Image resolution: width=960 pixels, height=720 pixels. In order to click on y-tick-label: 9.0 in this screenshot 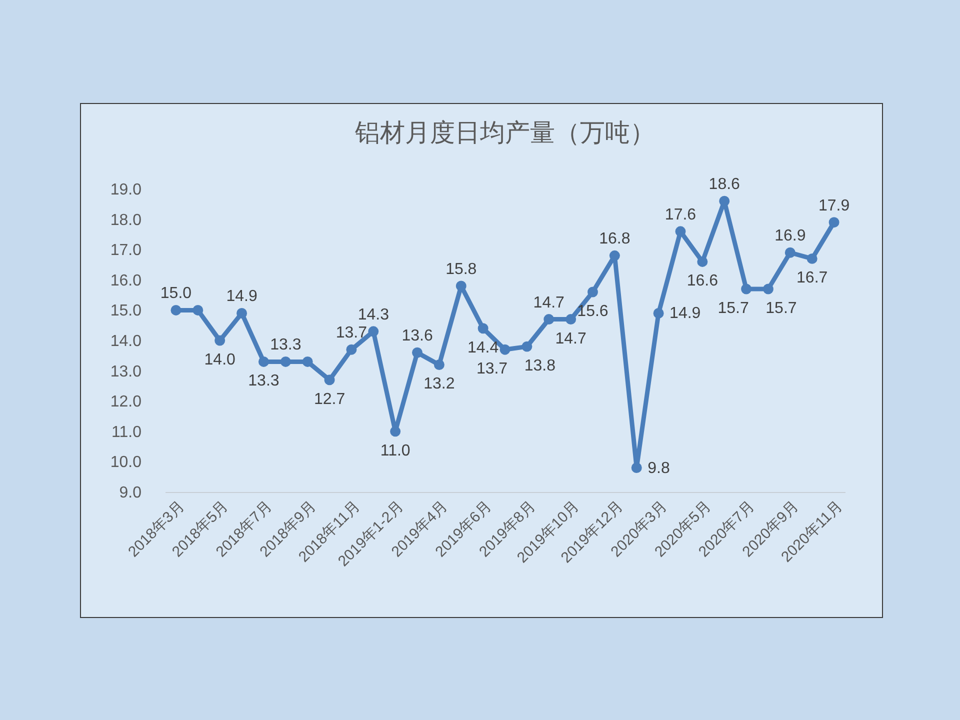, I will do `click(130, 493)`.